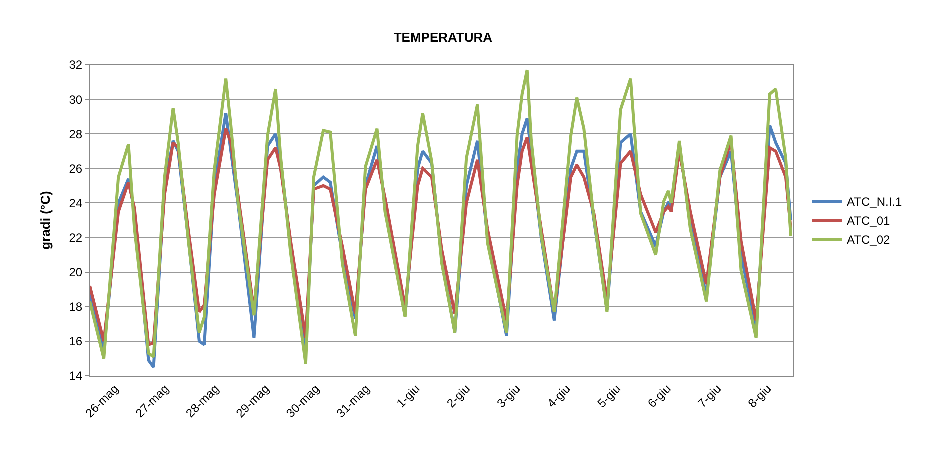 The height and width of the screenshot is (471, 943). What do you see at coordinates (76, 273) in the screenshot?
I see `y-tick-label: 20` at bounding box center [76, 273].